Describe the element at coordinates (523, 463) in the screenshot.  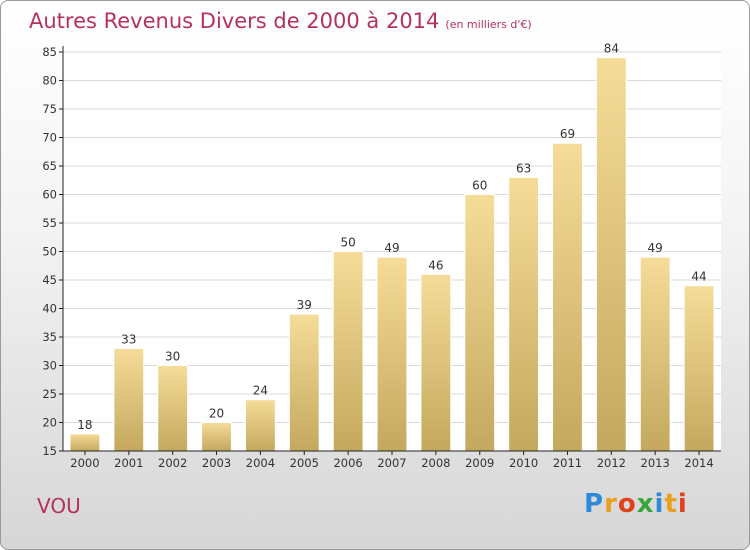
I see `x-tick-label: 2010` at that location.